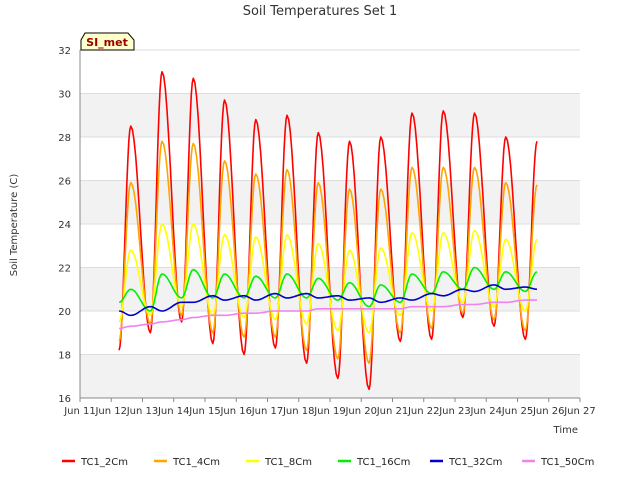 This screenshot has width=640, height=480. What do you see at coordinates (142, 411) in the screenshot?
I see `x-tick-label: Jun 13` at bounding box center [142, 411].